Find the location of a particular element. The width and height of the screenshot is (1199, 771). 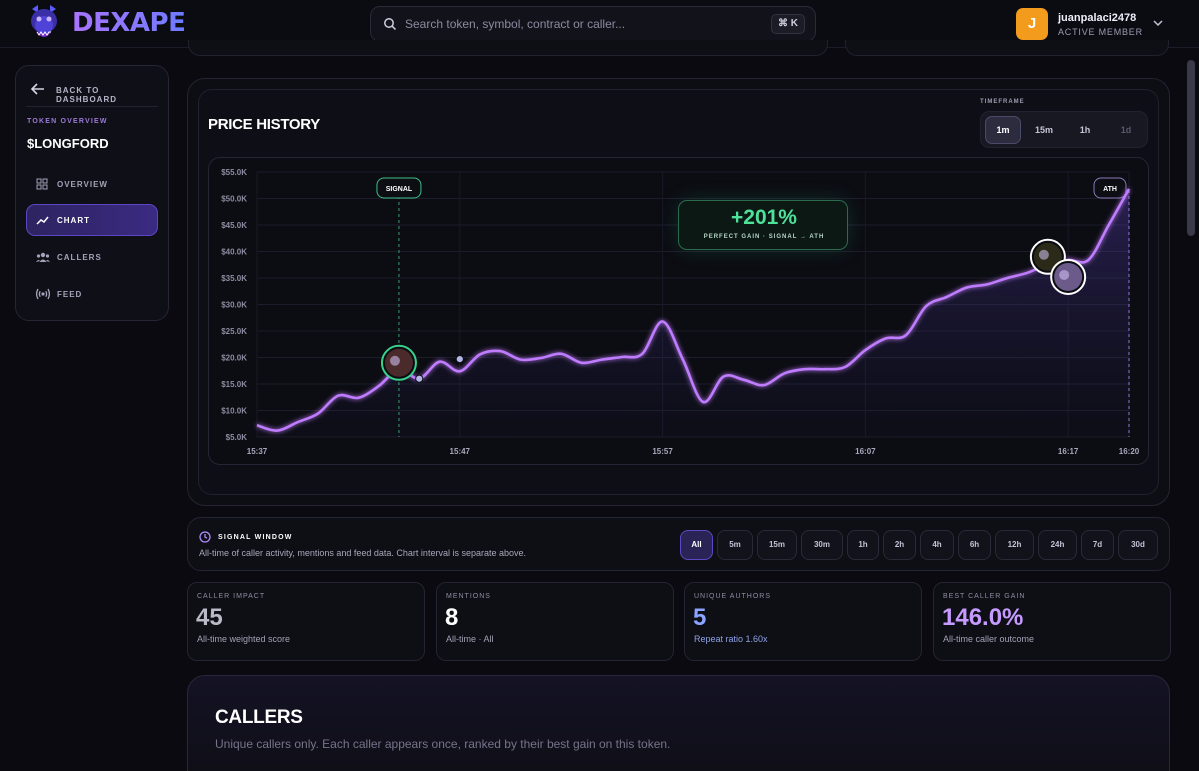

window-24h-button: 24h is located at coordinates (1057, 545).